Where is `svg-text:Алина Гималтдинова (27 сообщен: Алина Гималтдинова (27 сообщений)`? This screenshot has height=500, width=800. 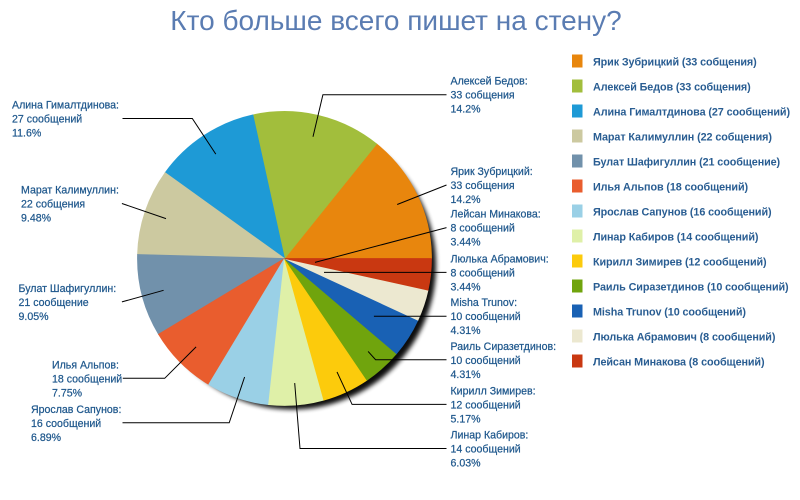 svg-text:Алина Гималтдинова (27 сообщен: Алина Гималтдинова (27 сообщений) is located at coordinates (691, 113).